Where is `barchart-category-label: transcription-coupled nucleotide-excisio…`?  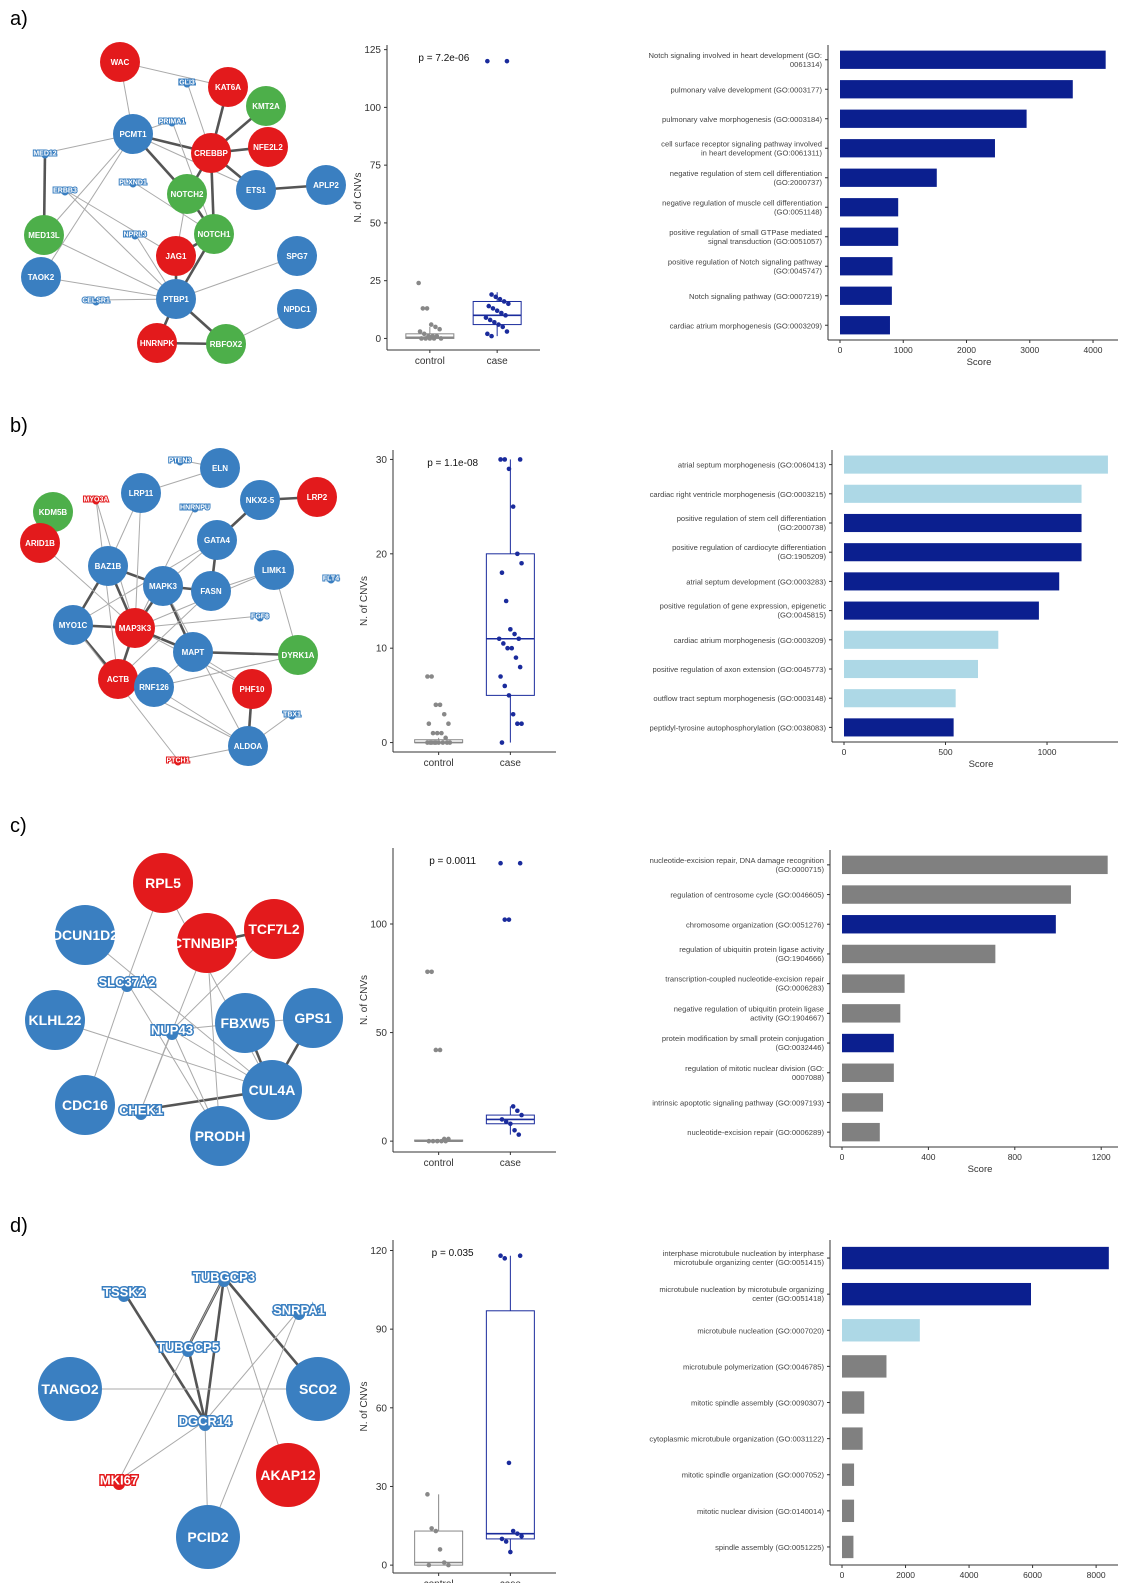 barchart-category-label: transcription-coupled nucleotide-excisio… is located at coordinates (744, 984).